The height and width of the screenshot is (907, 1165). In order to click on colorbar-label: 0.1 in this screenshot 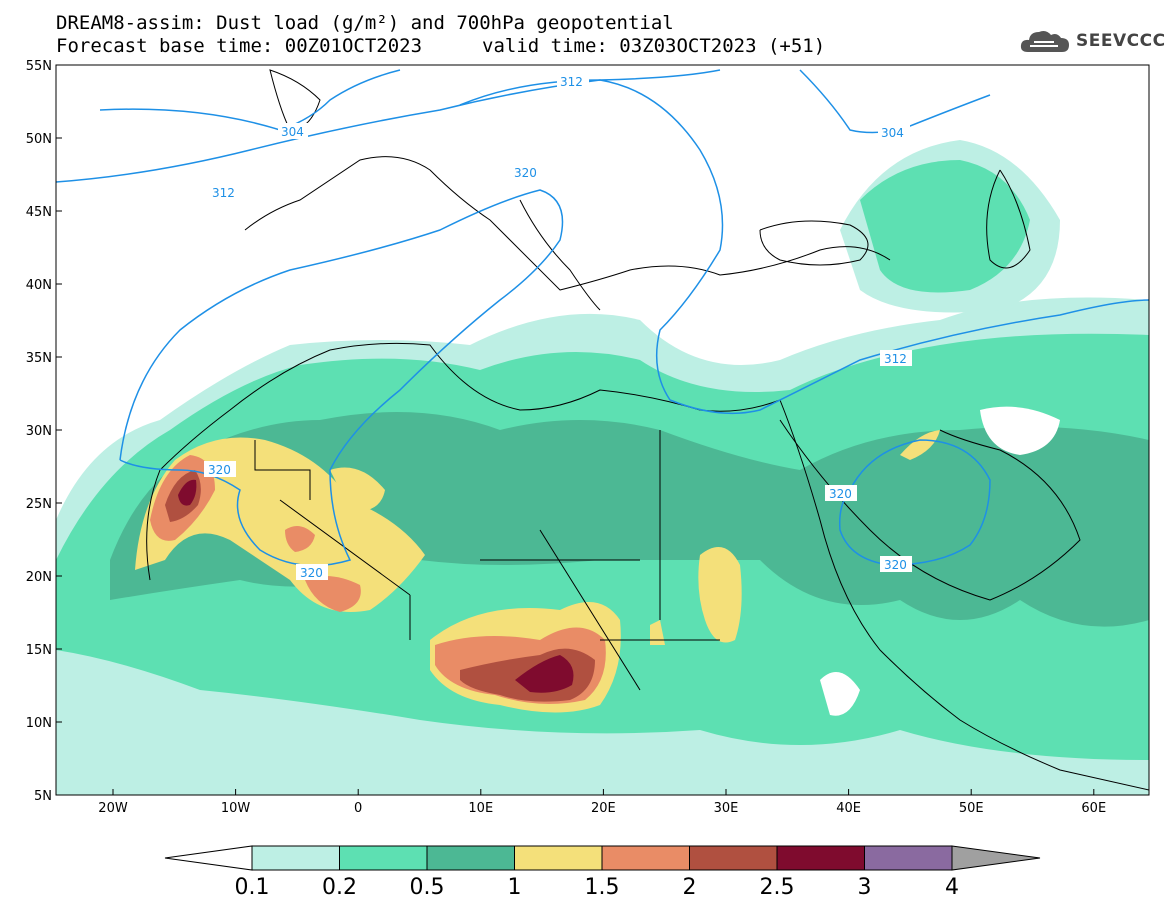, I will do `click(252, 887)`.